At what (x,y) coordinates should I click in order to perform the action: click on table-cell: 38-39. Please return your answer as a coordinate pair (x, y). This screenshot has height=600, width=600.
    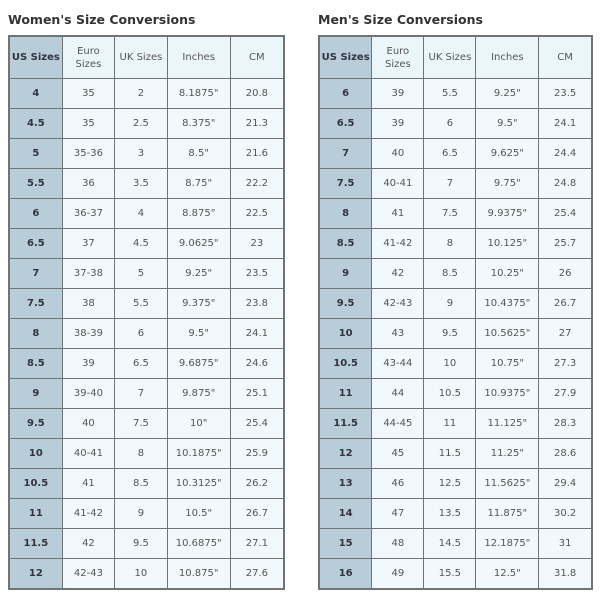
    Looking at the image, I should click on (88, 333).